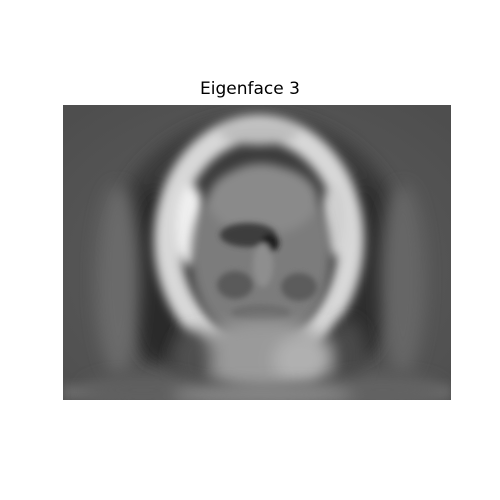  What do you see at coordinates (250, 89) in the screenshot?
I see `figure-title: Eigenface 3` at bounding box center [250, 89].